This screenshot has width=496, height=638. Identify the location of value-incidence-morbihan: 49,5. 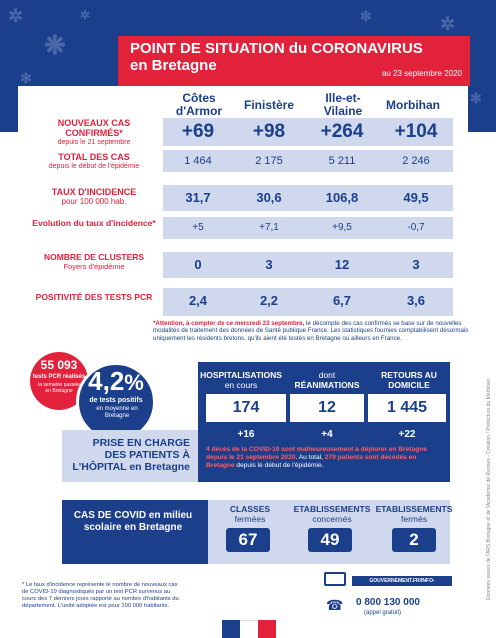
(416, 197).